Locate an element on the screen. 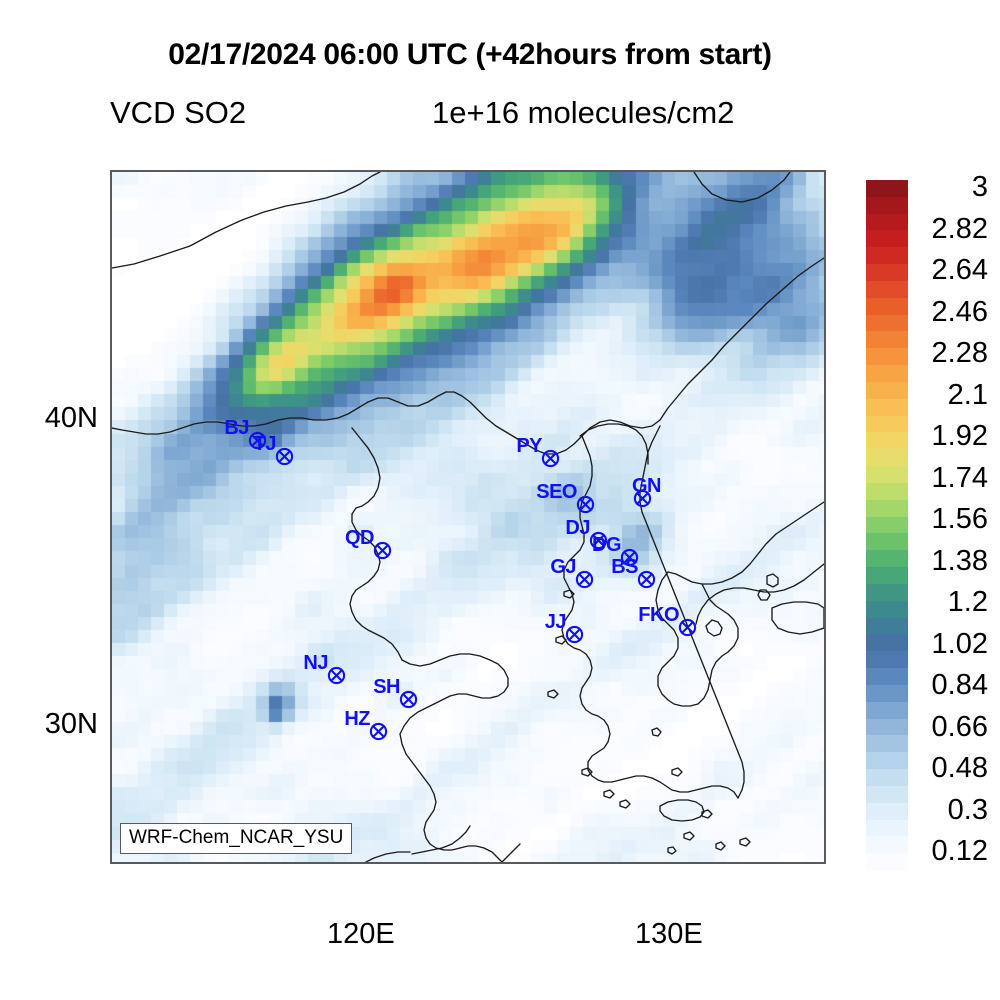 The image size is (1000, 1000). model-watermark: WRF-Chem_NCAR_YSU is located at coordinates (236, 838).